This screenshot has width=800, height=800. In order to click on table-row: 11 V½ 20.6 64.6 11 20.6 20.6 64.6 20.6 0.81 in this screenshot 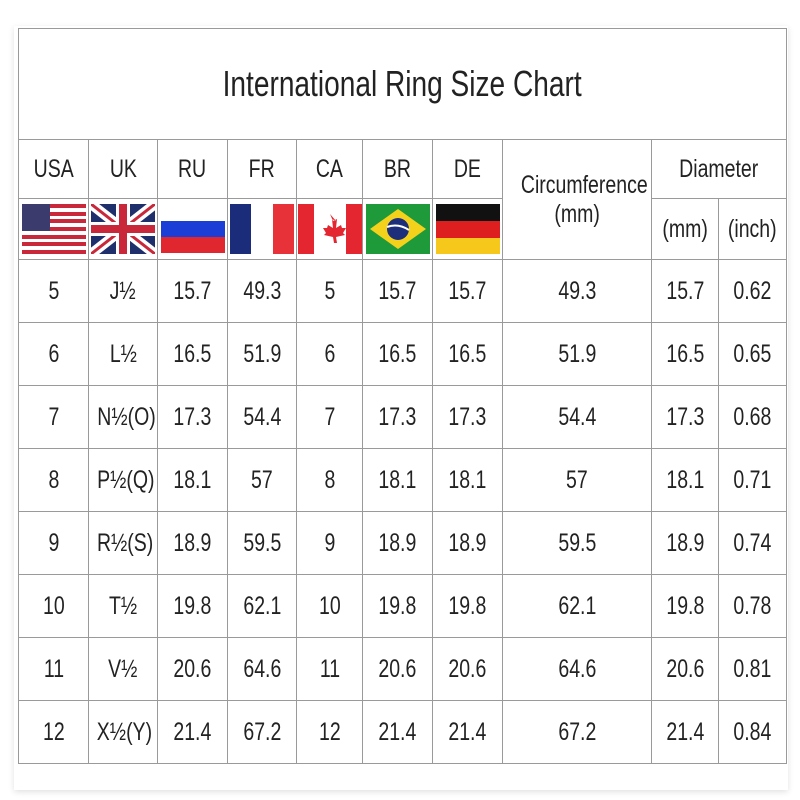, I will do `click(402, 669)`.